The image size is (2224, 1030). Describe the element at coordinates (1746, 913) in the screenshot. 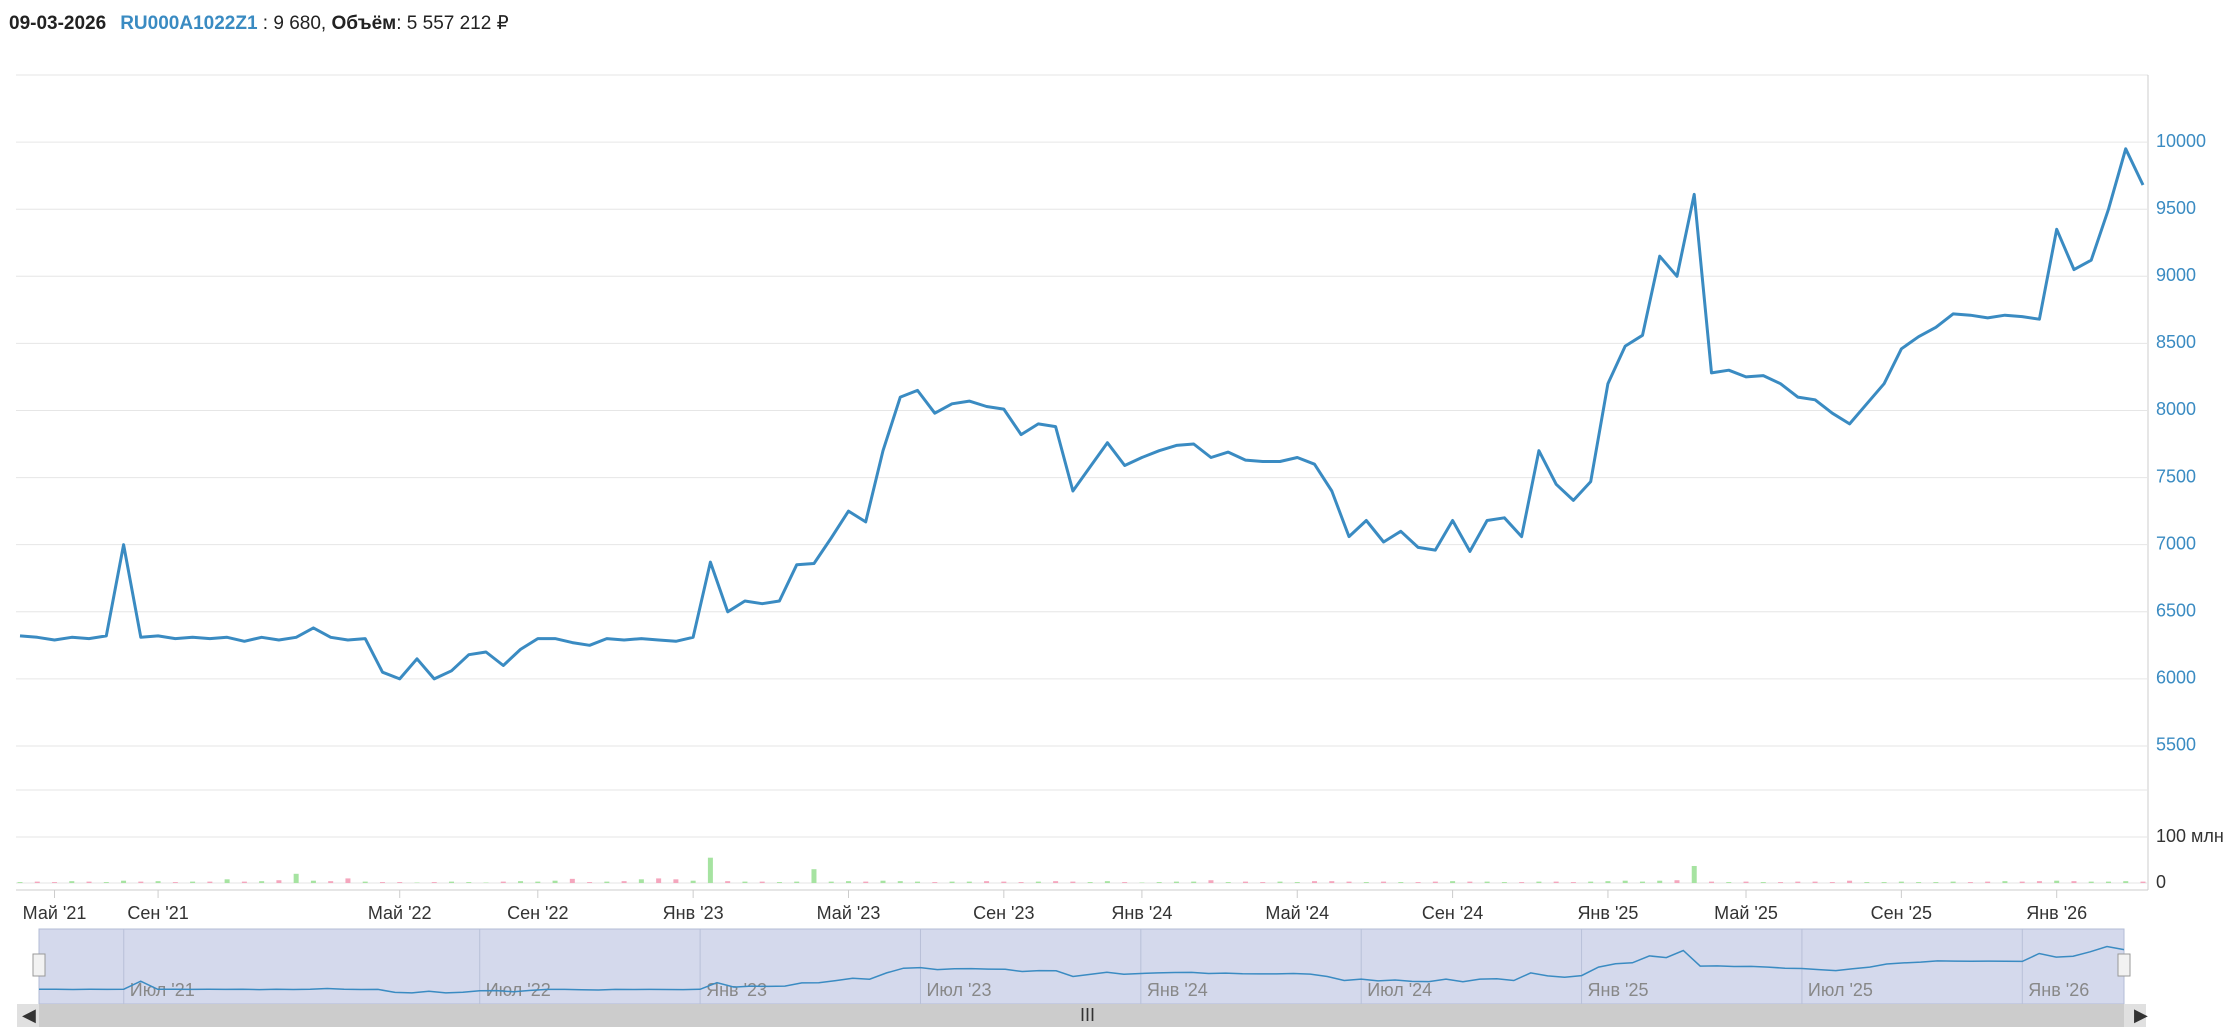

I see `x-tick-label: Май '25` at that location.